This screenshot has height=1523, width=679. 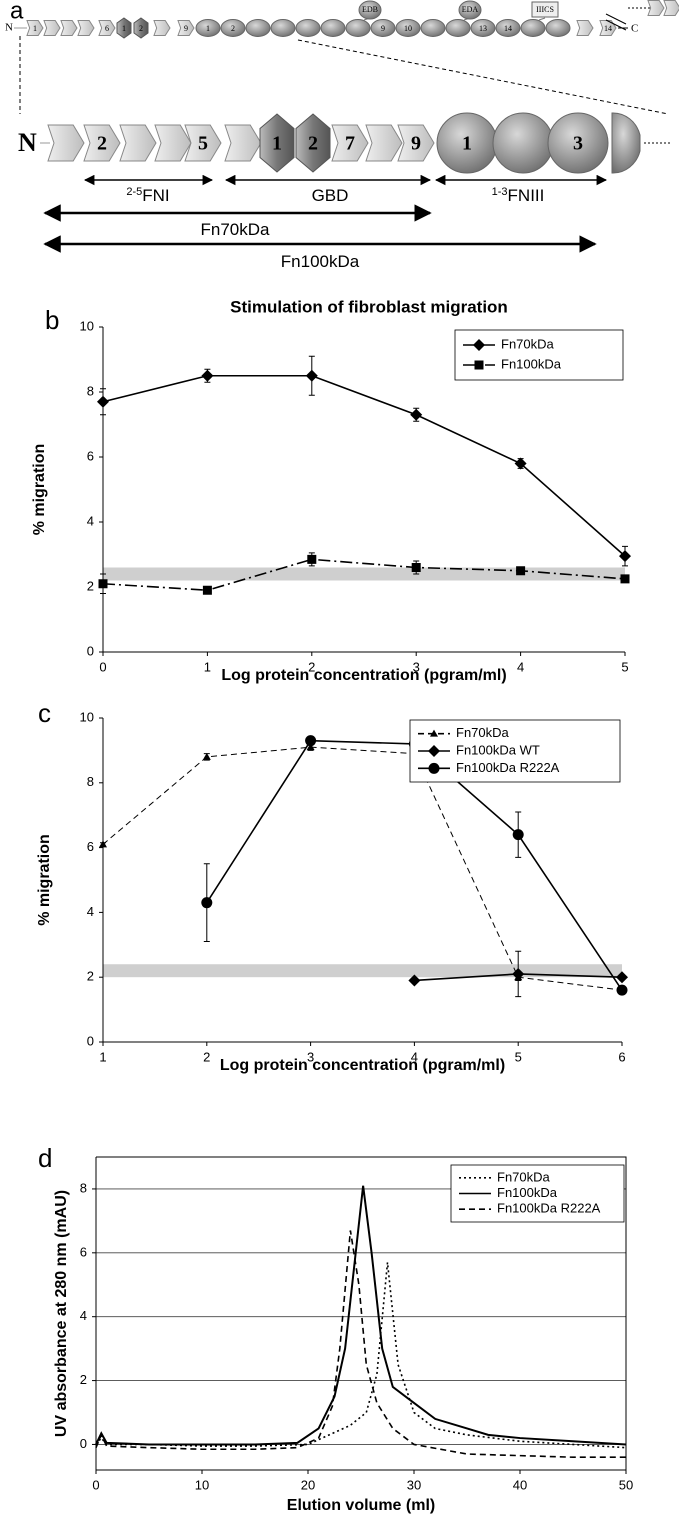 I want to click on range-superscript: 2-5, so click(x=134, y=192).